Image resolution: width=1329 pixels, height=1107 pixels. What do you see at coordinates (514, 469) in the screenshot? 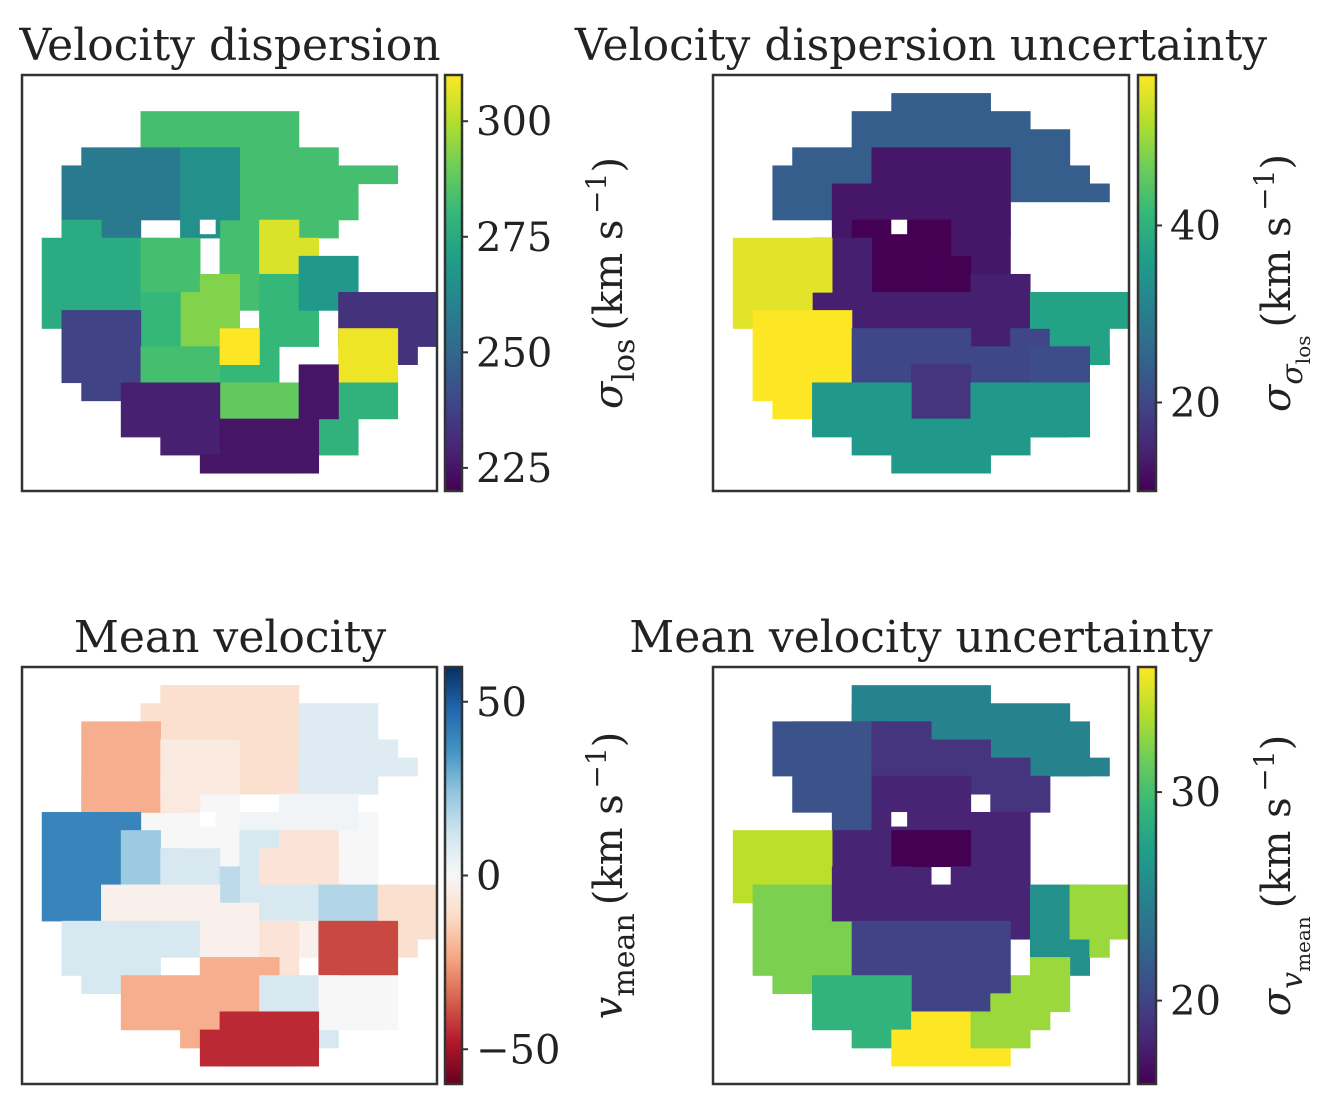
I see `colorbar-tick-label: 225` at bounding box center [514, 469].